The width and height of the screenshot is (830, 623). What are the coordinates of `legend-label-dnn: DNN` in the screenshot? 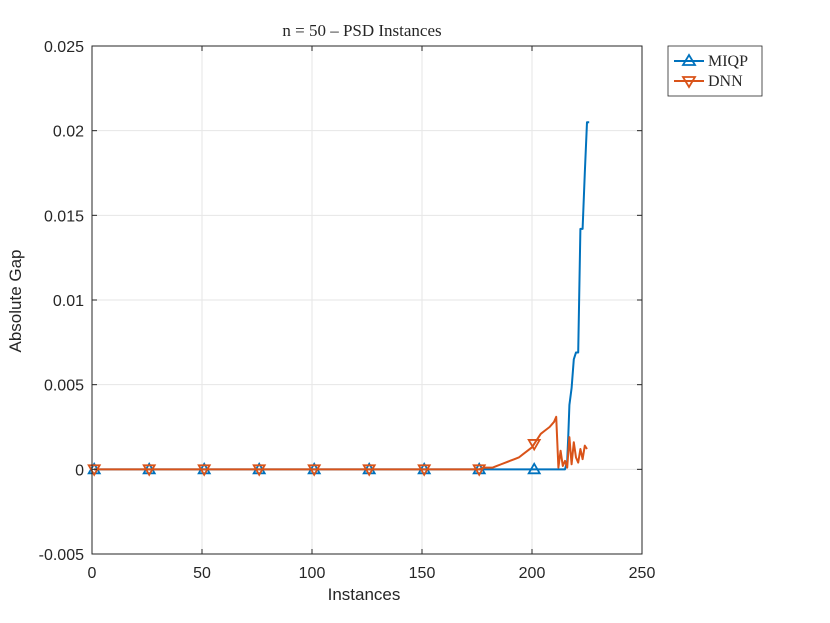 It's located at (725, 81).